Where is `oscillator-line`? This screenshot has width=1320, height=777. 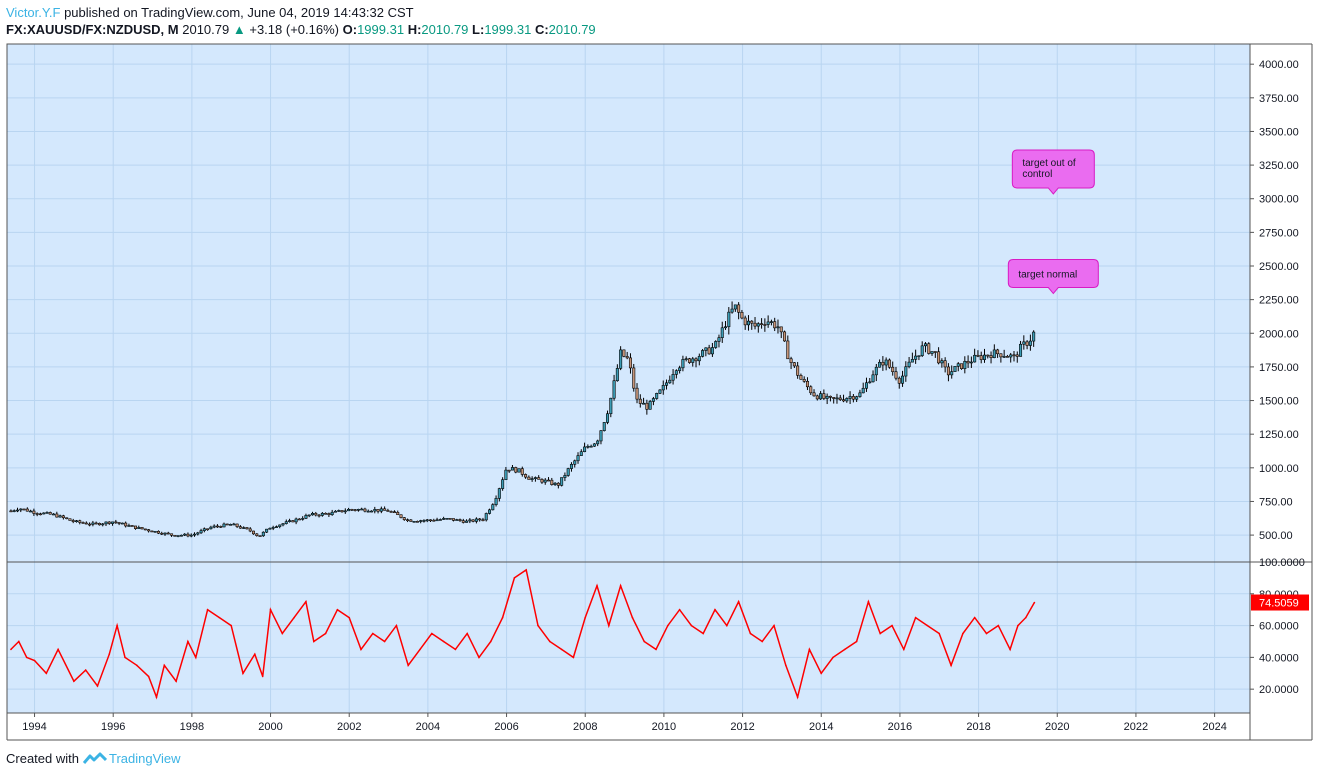
oscillator-line is located at coordinates (523, 634).